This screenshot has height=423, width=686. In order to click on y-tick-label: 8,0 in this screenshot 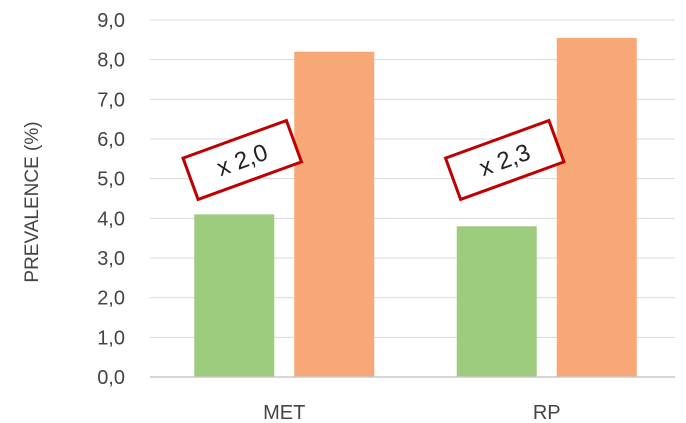, I will do `click(111, 61)`.